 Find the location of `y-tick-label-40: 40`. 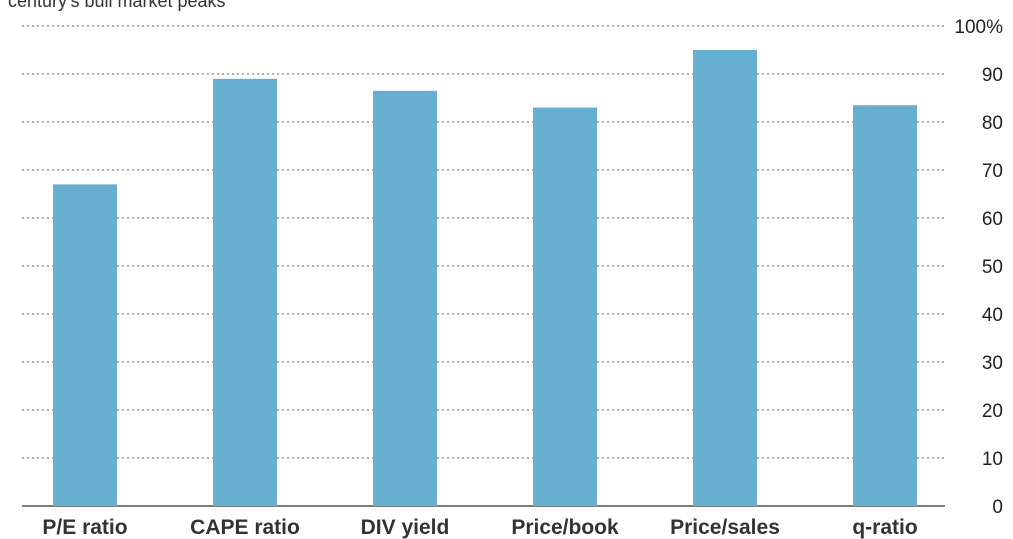

y-tick-label-40: 40 is located at coordinates (992, 315).